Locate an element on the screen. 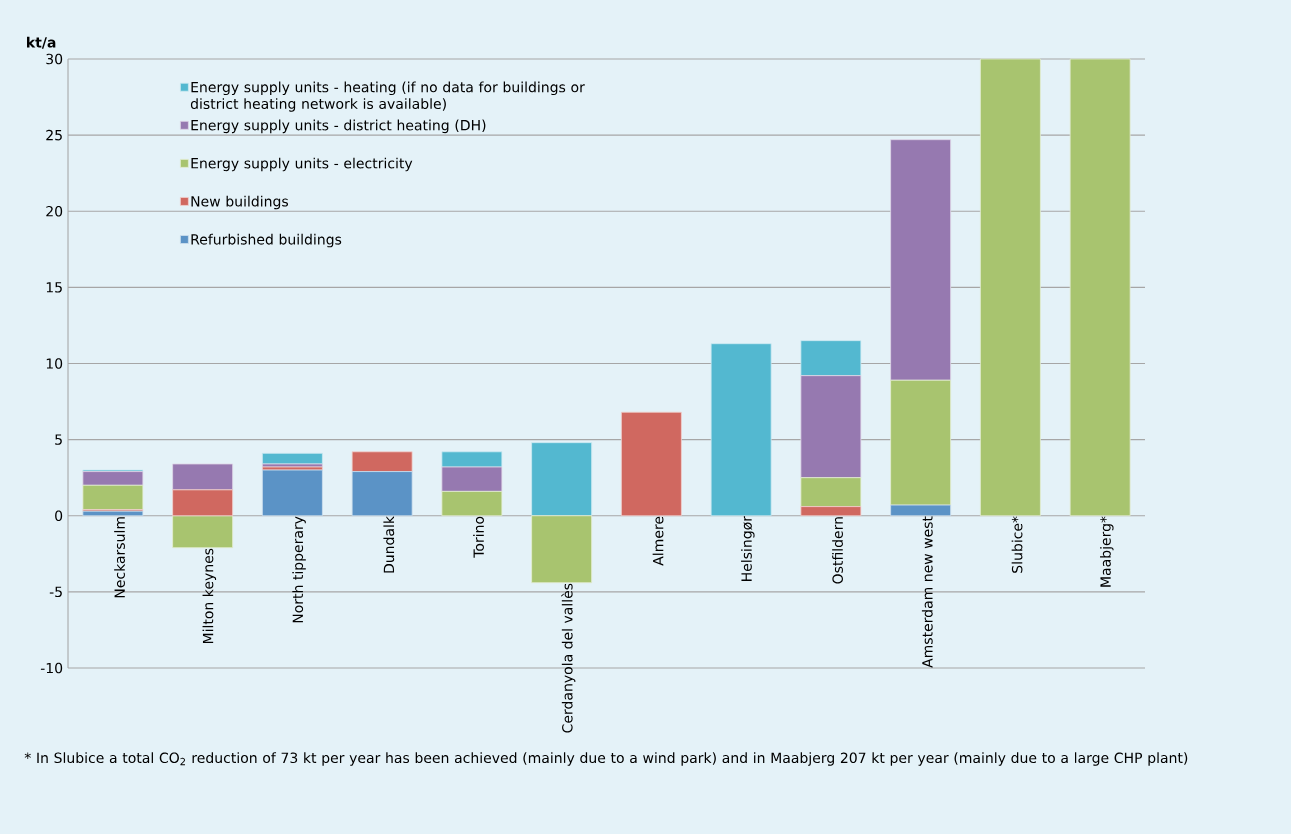 The width and height of the screenshot is (1291, 834). legend-label: Energy supply units - electricity is located at coordinates (302, 164).